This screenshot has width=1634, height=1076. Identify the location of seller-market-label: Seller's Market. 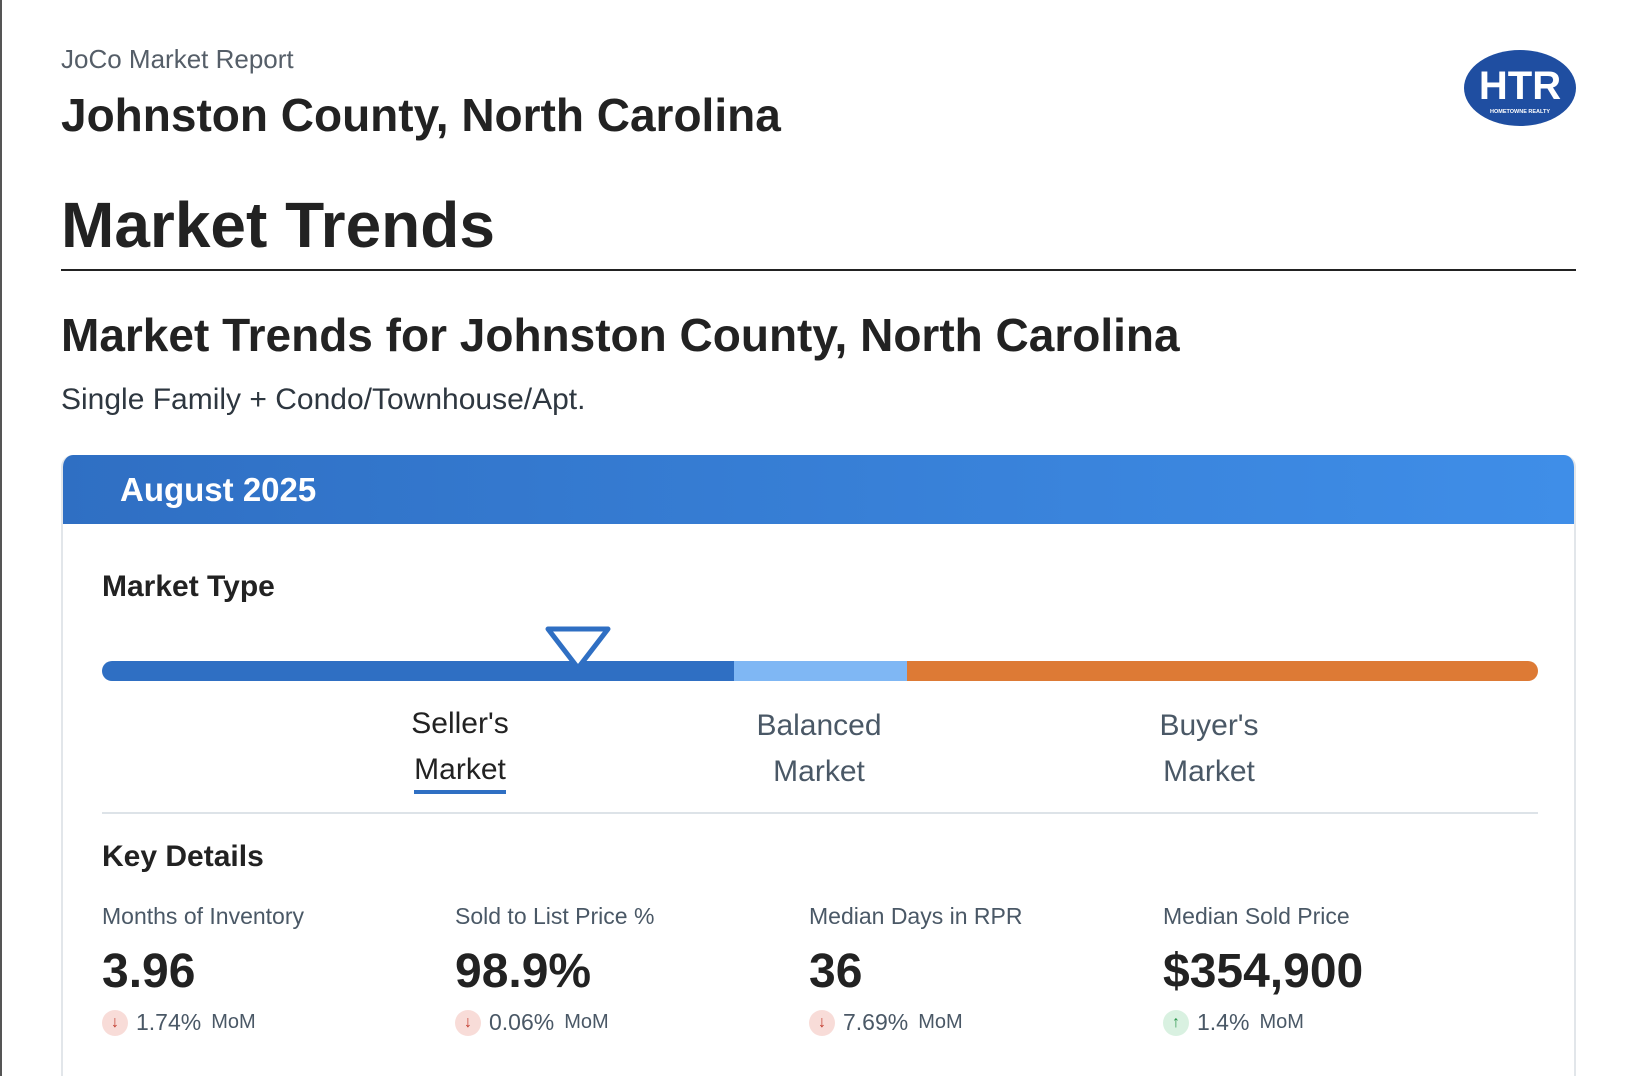
(460, 747).